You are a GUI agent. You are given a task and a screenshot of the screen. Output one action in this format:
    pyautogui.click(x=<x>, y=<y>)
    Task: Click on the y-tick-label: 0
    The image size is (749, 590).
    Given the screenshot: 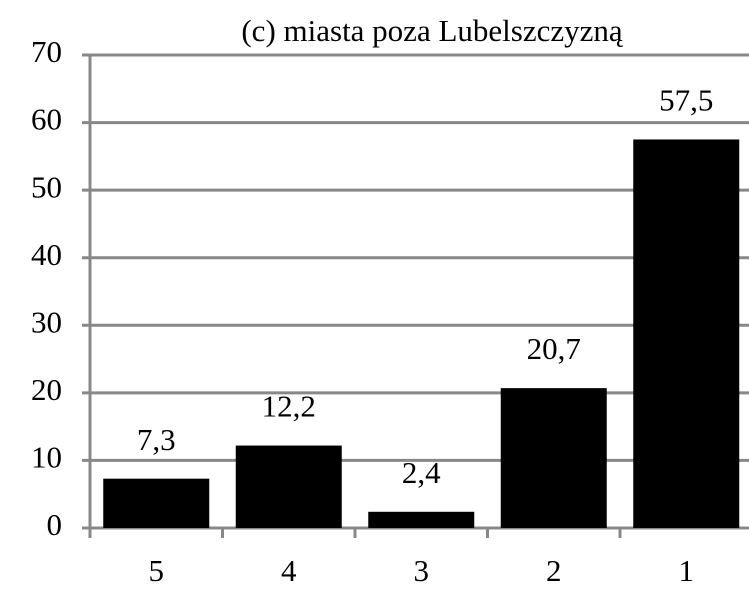 What is the action you would take?
    pyautogui.click(x=55, y=524)
    